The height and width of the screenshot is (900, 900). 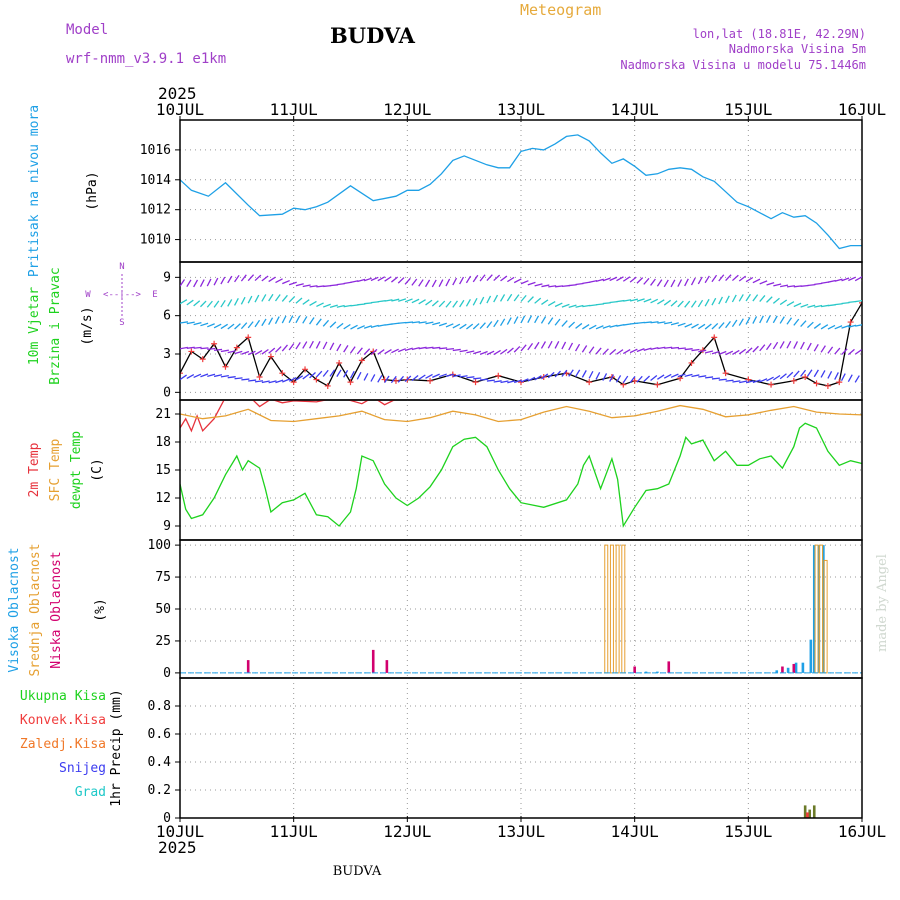 I want to click on compass-w: W, so click(x=88, y=295).